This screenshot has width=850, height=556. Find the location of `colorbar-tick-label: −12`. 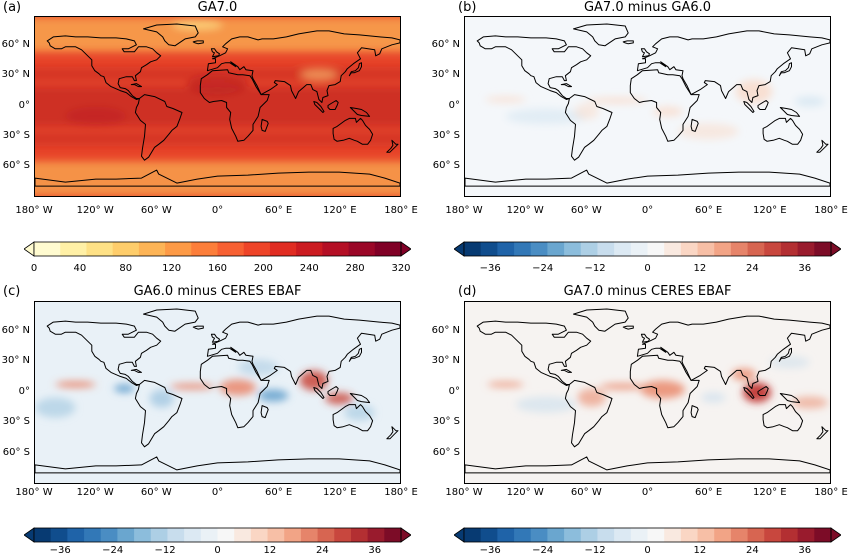

colorbar-tick-label: −12 is located at coordinates (595, 268).